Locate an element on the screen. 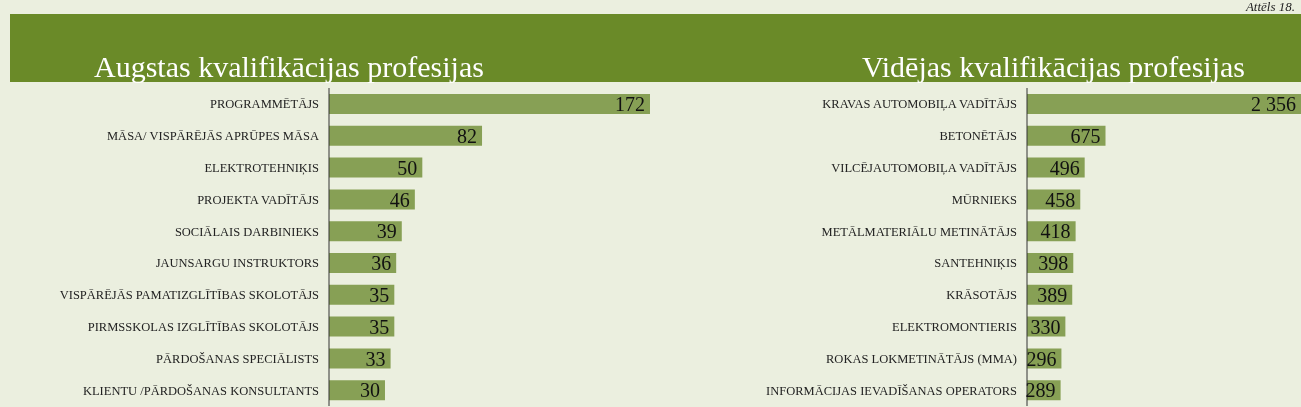  data-label: 296 is located at coordinates (1041, 358).